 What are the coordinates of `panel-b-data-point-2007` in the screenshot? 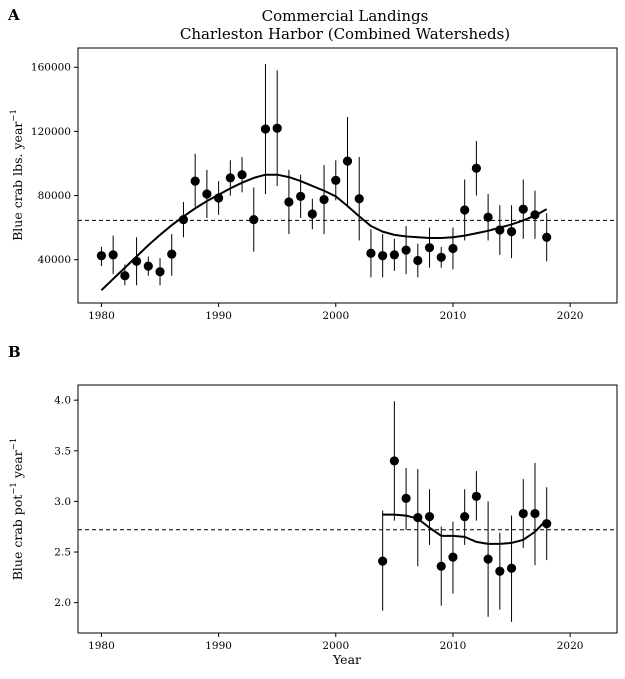 It's located at (418, 518).